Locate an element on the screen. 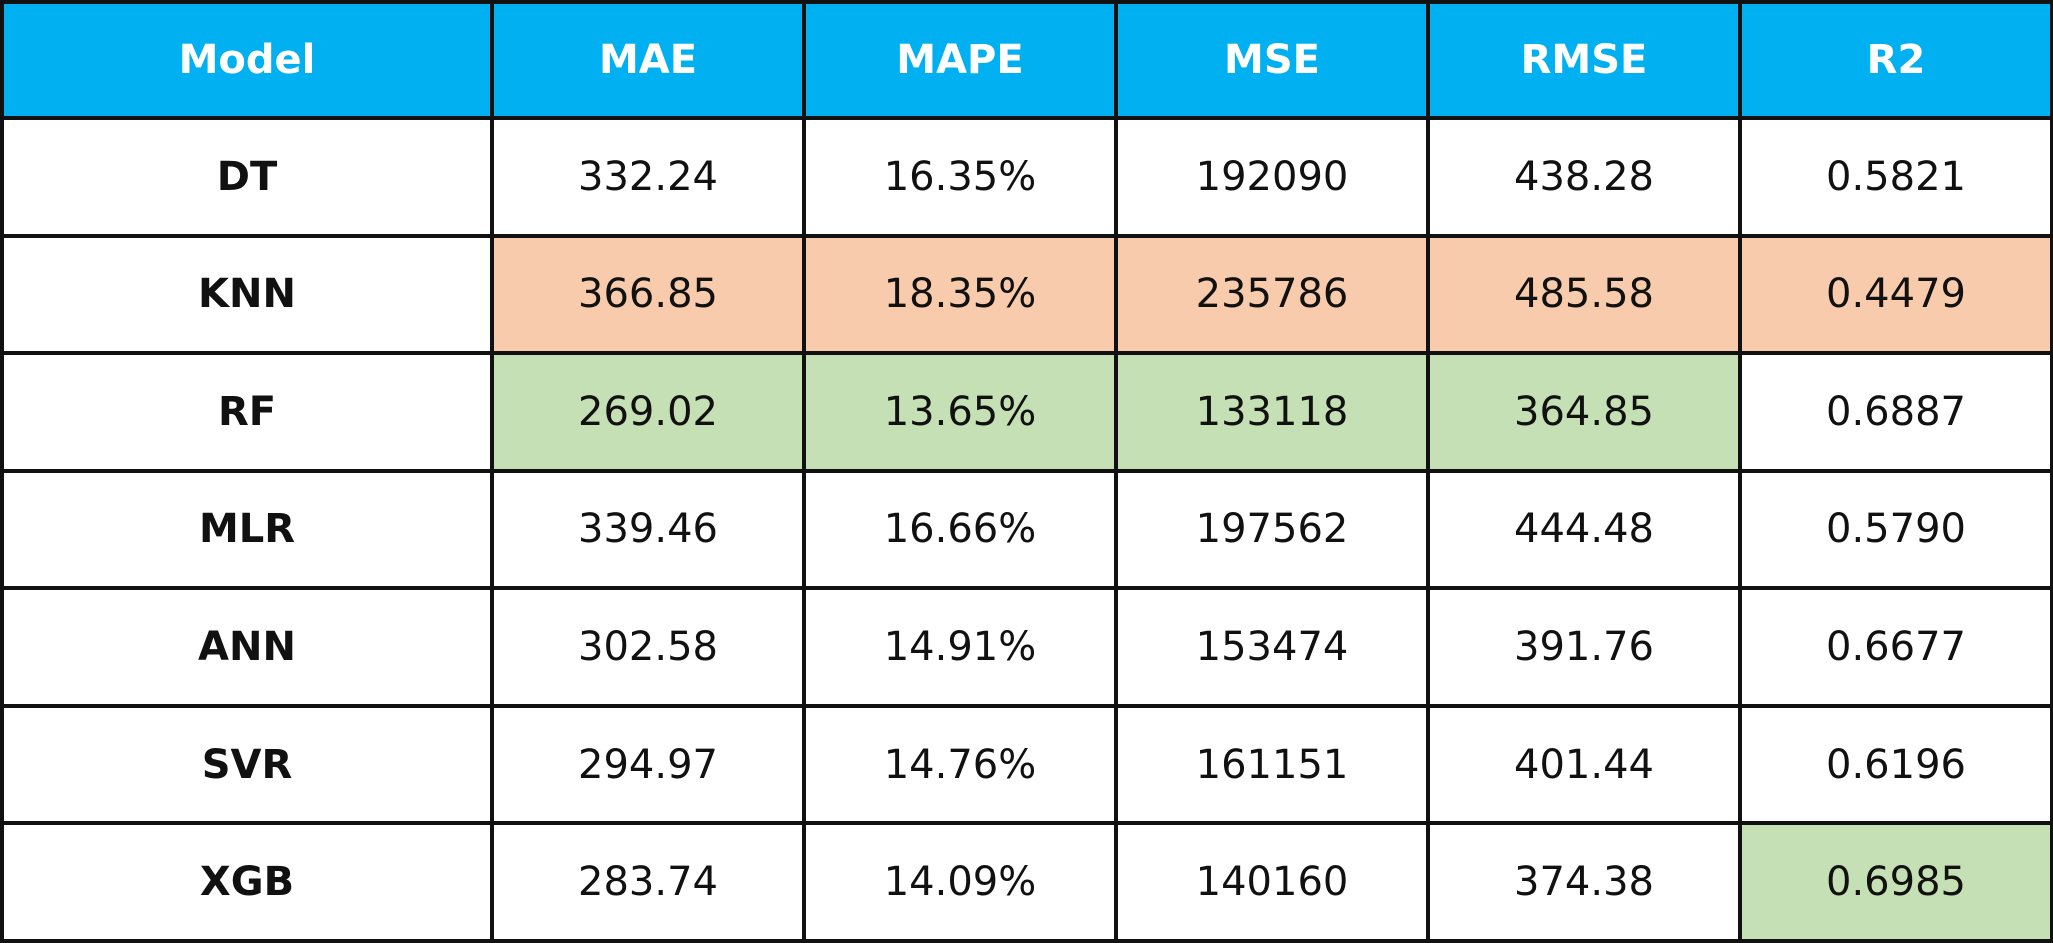 This screenshot has height=943, width=2053. table-row: KNN 366.85 18.35% 235786 485.58 0.4479 is located at coordinates (1026, 294).